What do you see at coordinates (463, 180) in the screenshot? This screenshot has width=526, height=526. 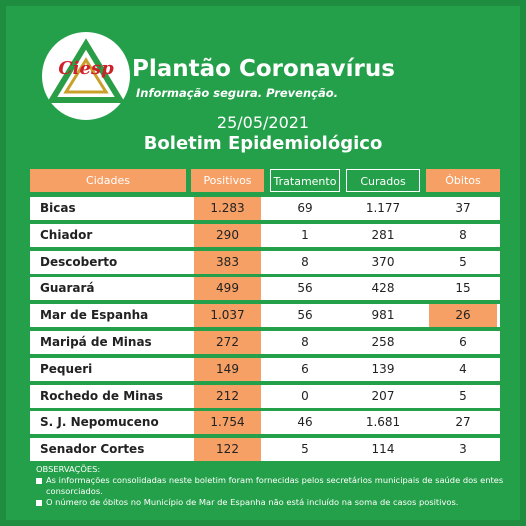 I see `column-header: Óbitos` at bounding box center [463, 180].